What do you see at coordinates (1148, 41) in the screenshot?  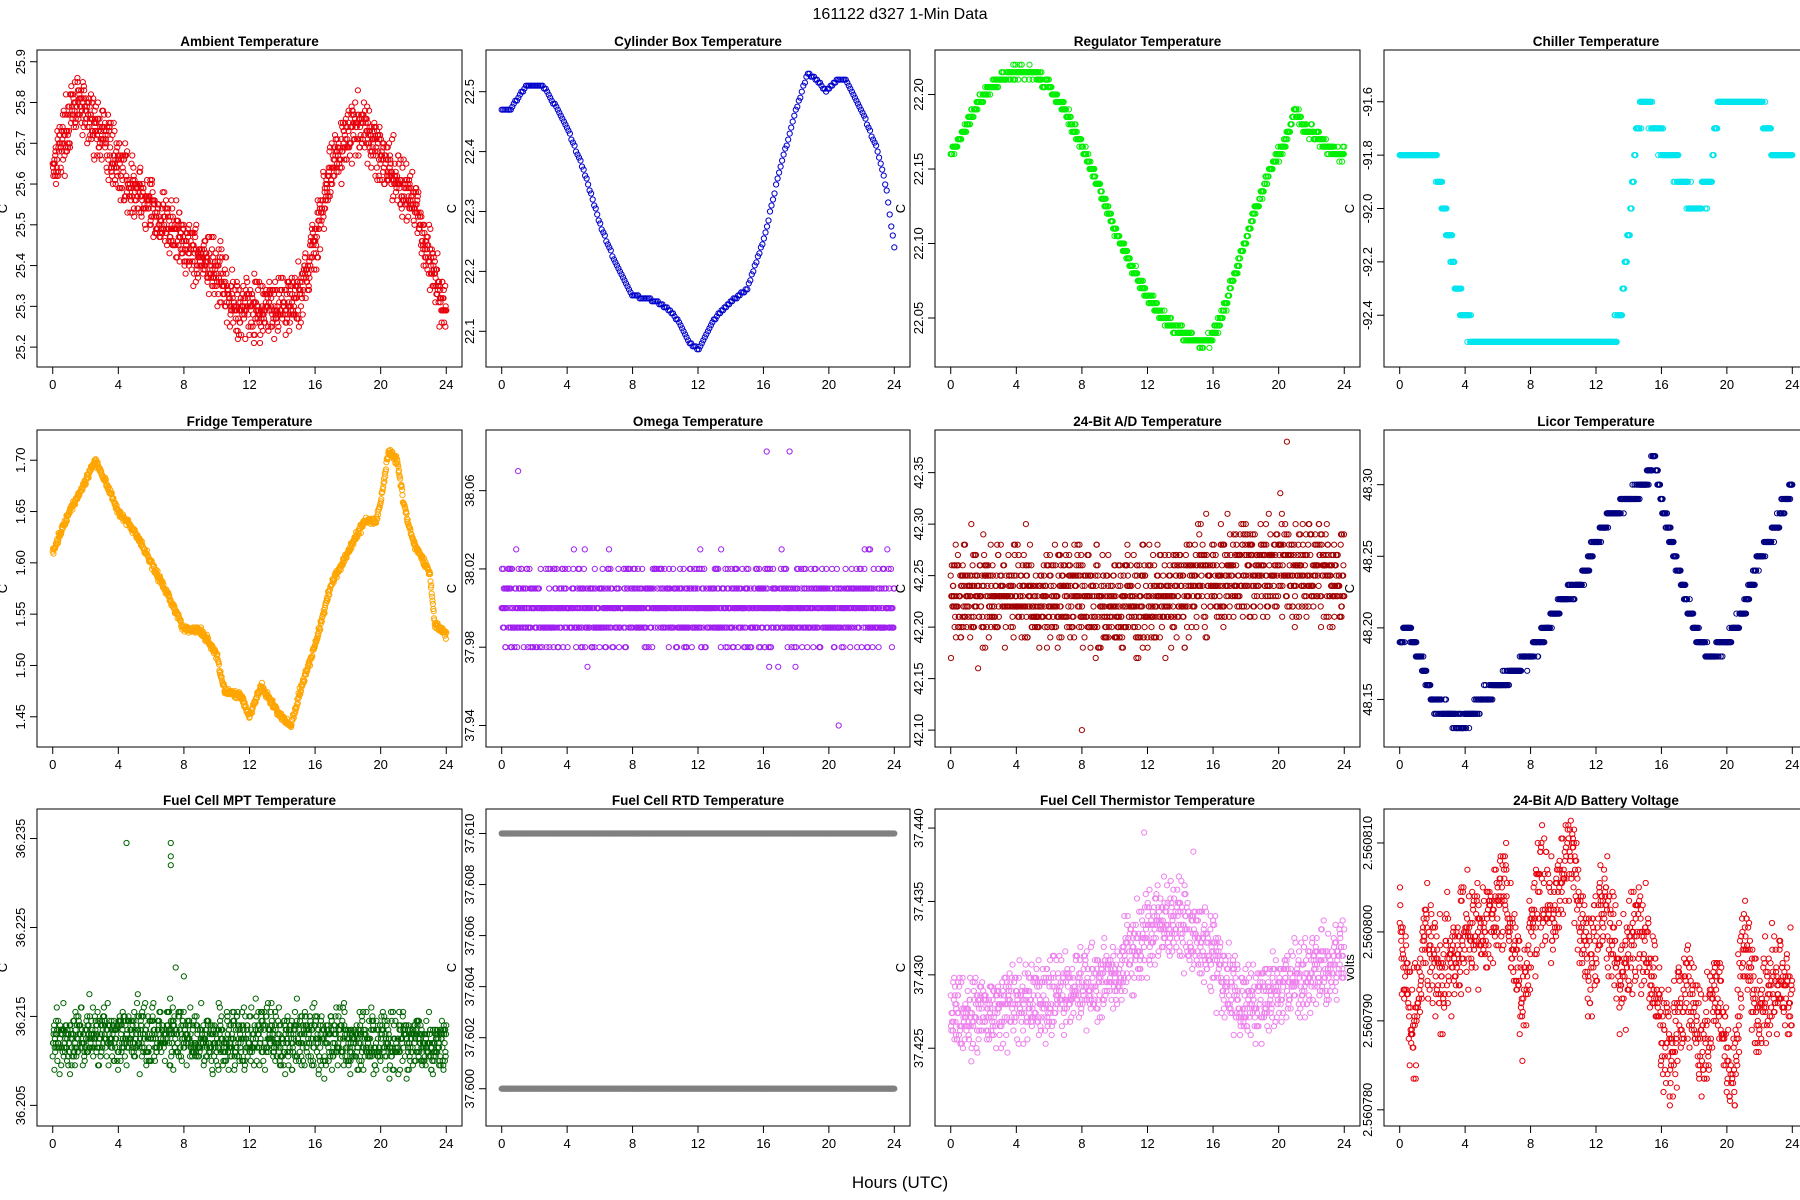 I see `chart-title: Regulator Temperature` at bounding box center [1148, 41].